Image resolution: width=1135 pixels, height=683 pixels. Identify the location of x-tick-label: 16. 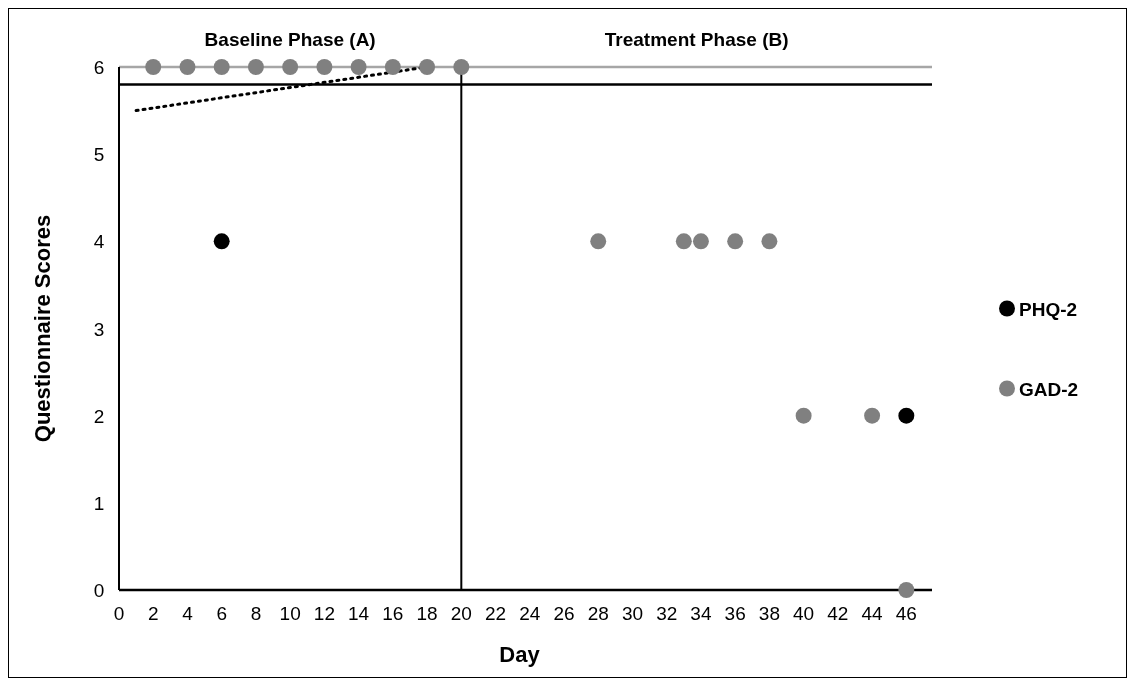
(393, 613).